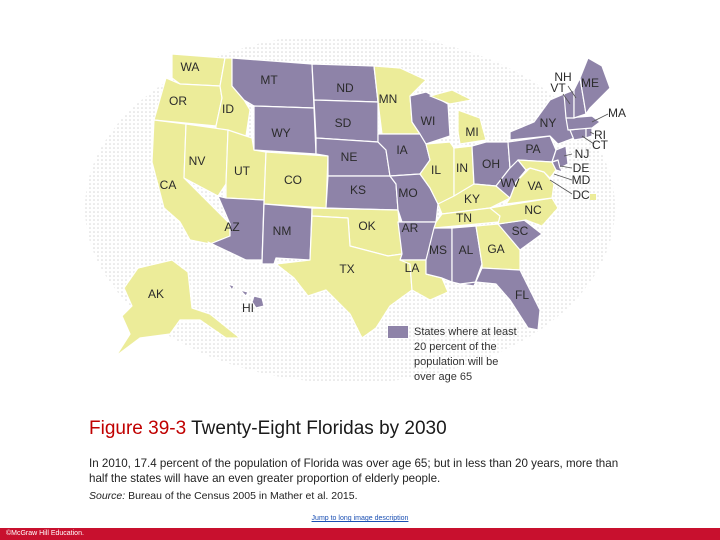 The image size is (720, 540). Describe the element at coordinates (280, 133) in the screenshot. I see `label-wy: WY` at that location.